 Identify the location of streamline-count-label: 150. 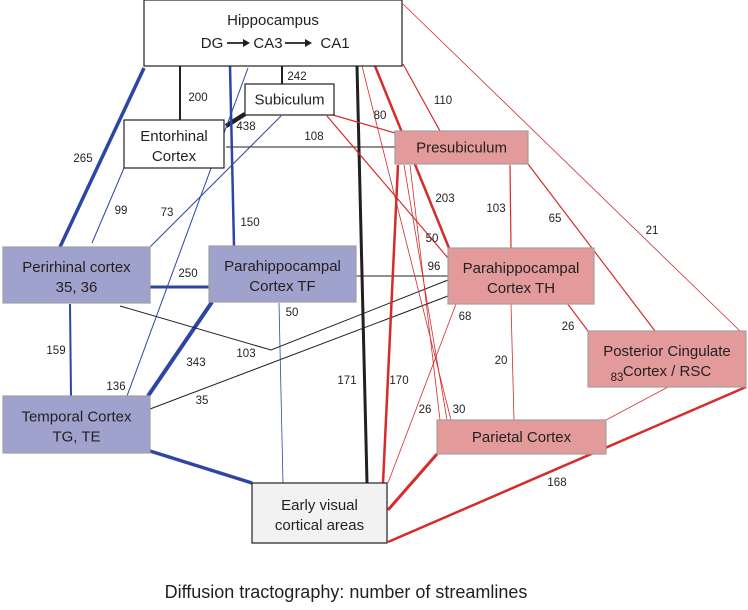
(249, 223).